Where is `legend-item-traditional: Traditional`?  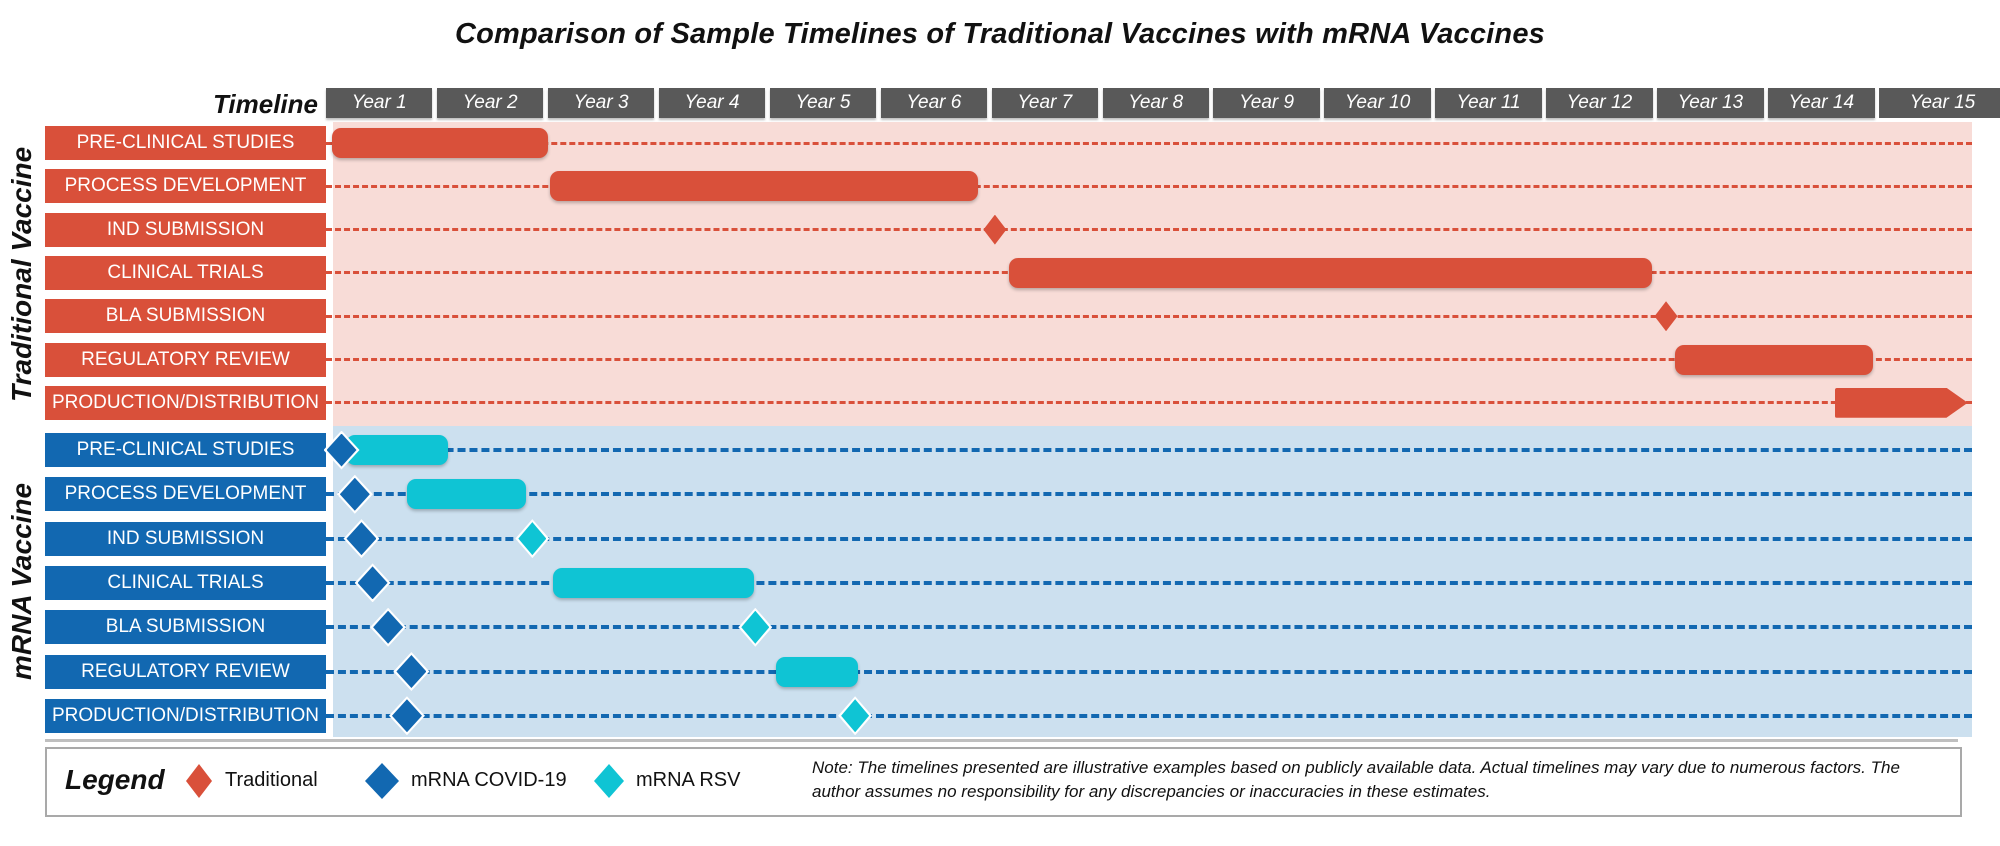 legend-item-traditional: Traditional is located at coordinates (271, 780).